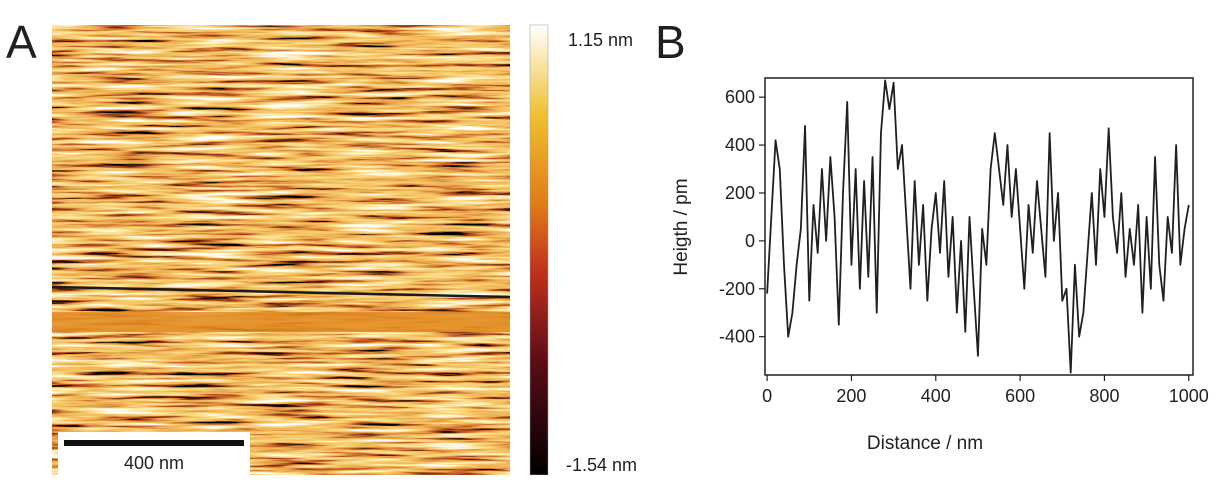 This screenshot has height=480, width=1215. I want to click on colorbar-min: -1.54 nm, so click(601, 465).